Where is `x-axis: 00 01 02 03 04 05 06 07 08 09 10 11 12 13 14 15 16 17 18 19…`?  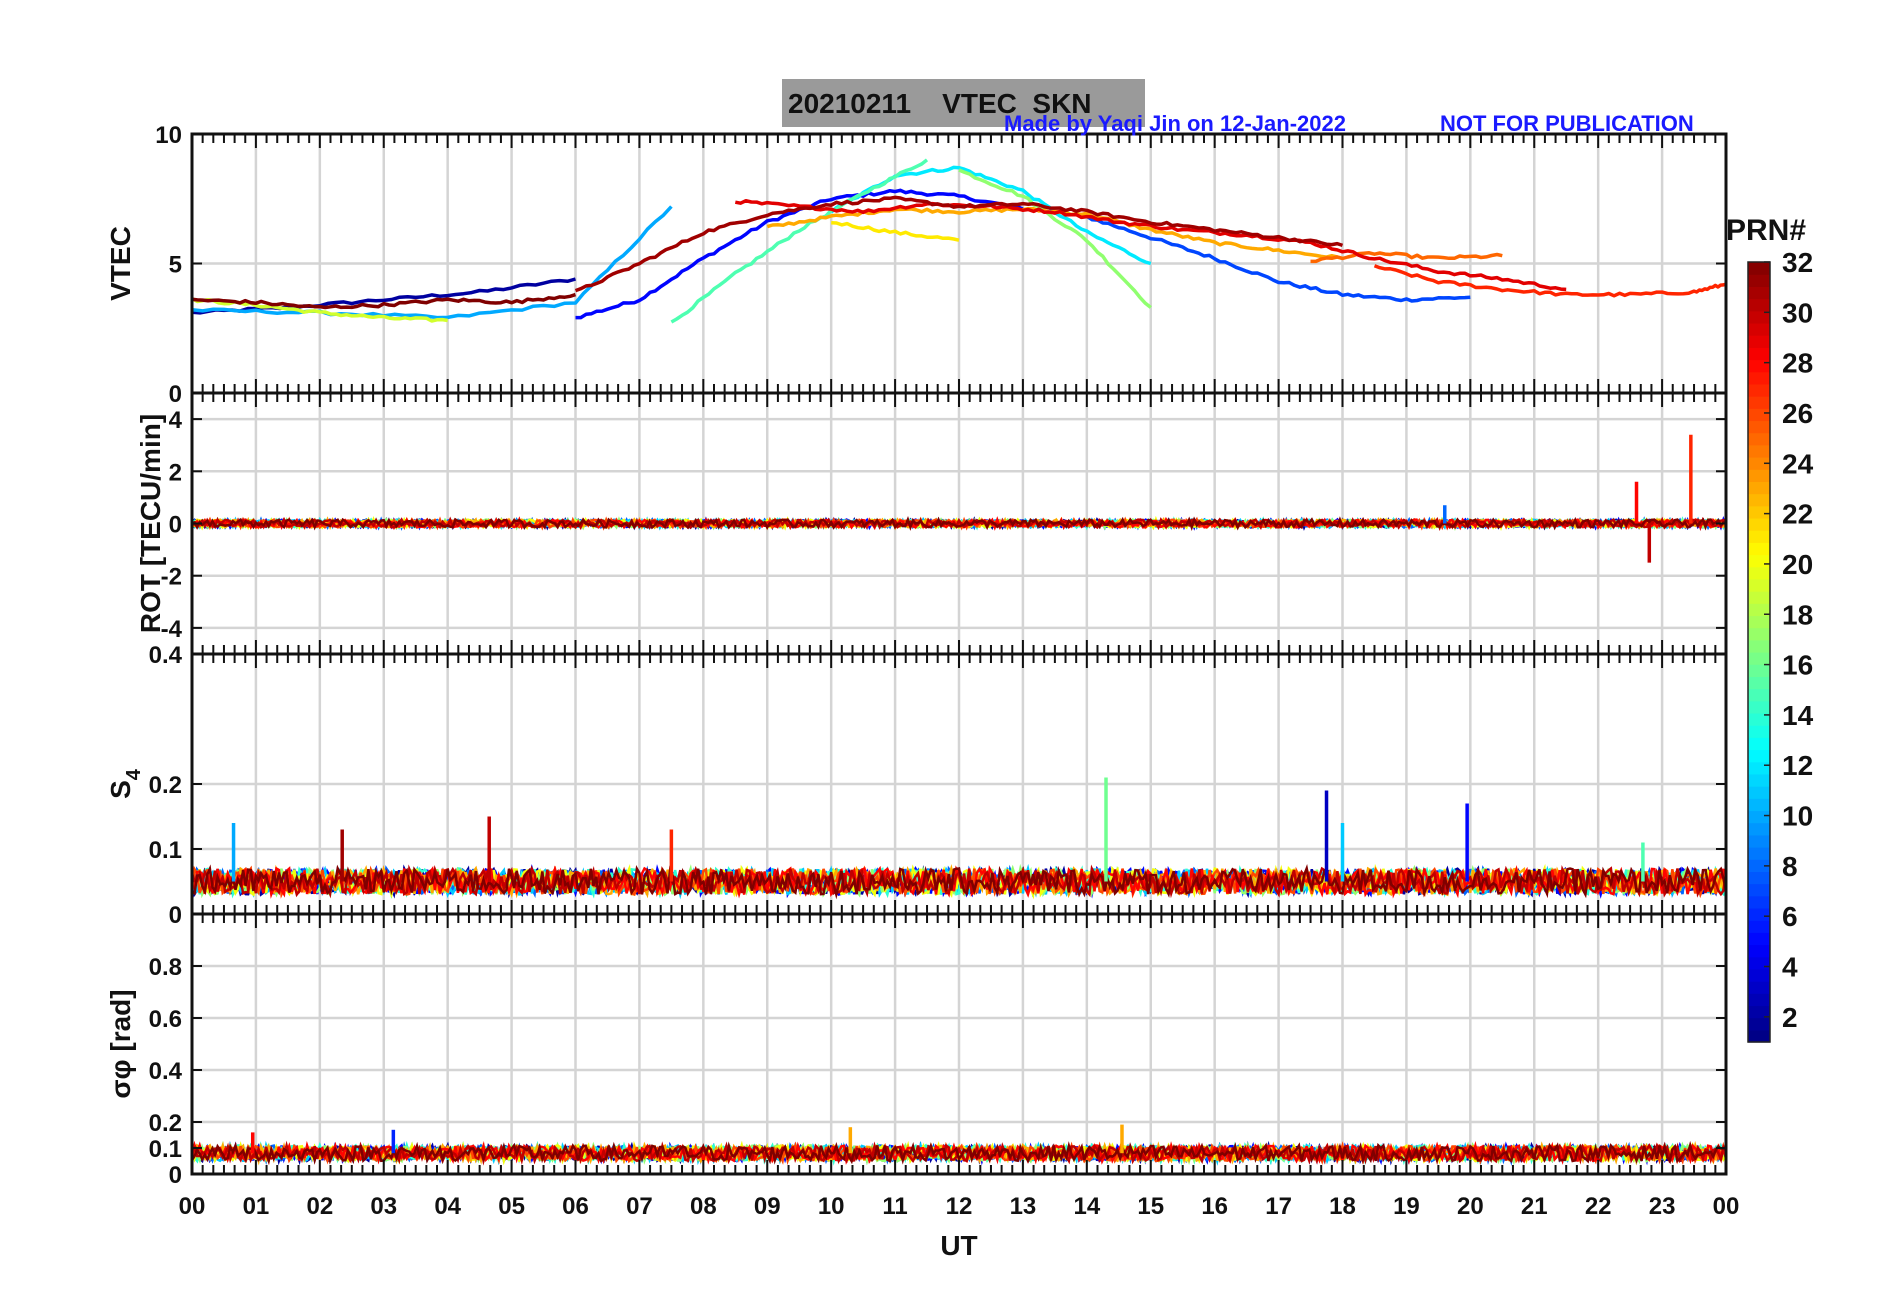 x-axis: 00 01 02 03 04 05 06 07 08 09 10 11 12 13 14 15 16 17 18 19… is located at coordinates (959, 1206).